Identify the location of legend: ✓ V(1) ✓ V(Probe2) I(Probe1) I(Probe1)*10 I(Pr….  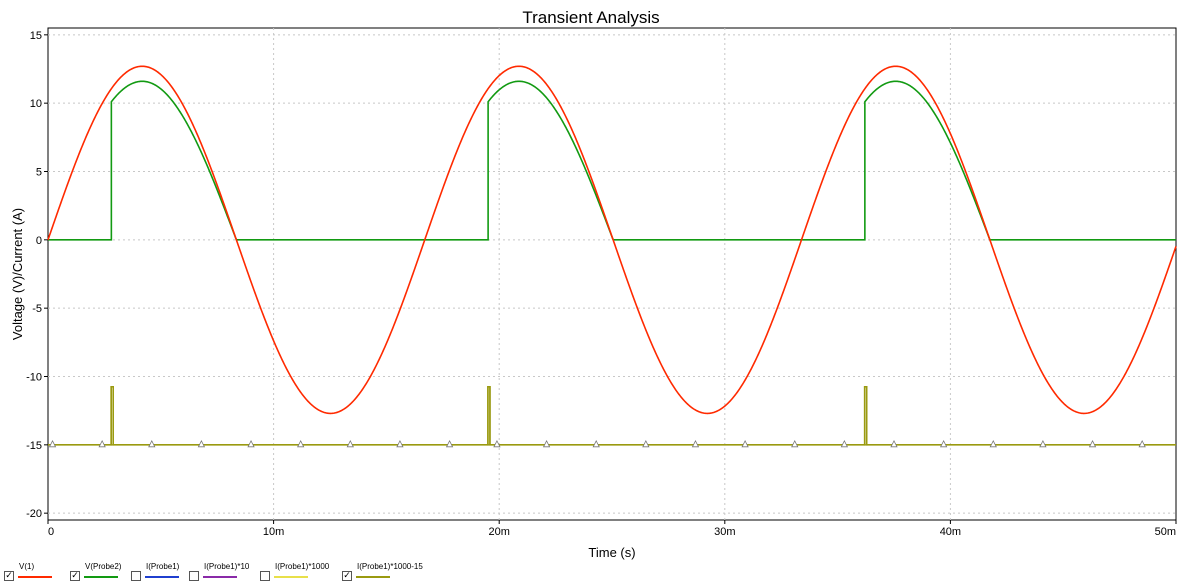
(591, 572).